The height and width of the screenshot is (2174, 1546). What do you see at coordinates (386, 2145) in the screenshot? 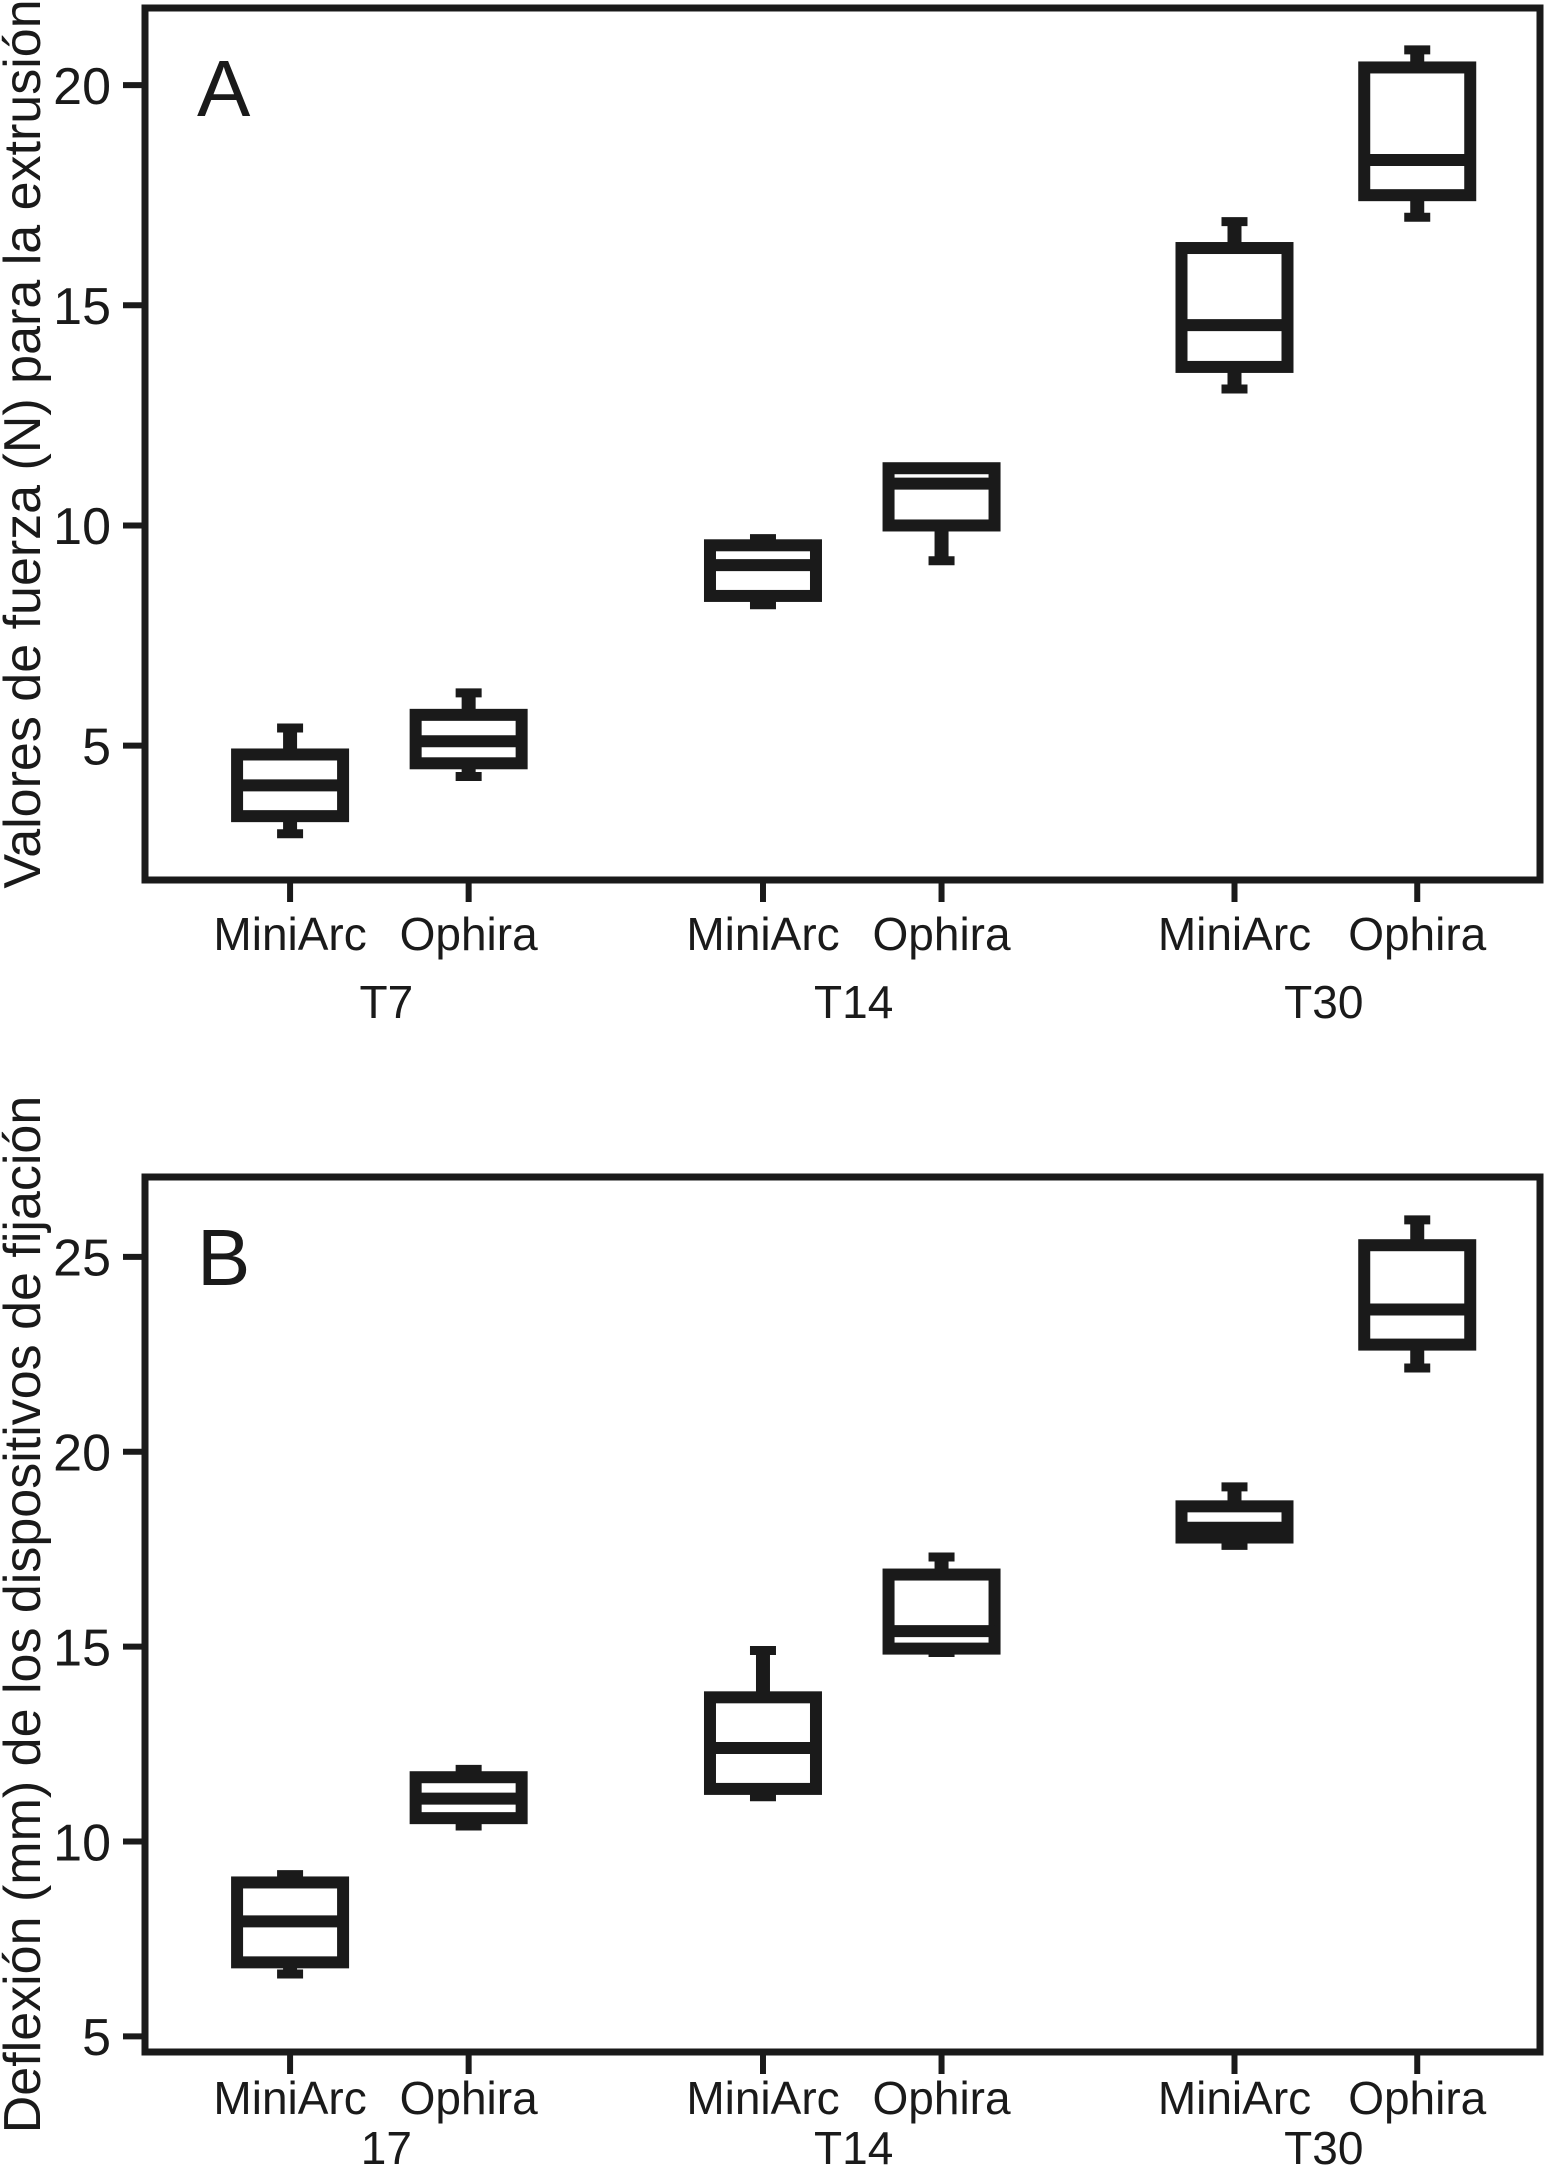
I see `x-group-label: 17` at bounding box center [386, 2145].